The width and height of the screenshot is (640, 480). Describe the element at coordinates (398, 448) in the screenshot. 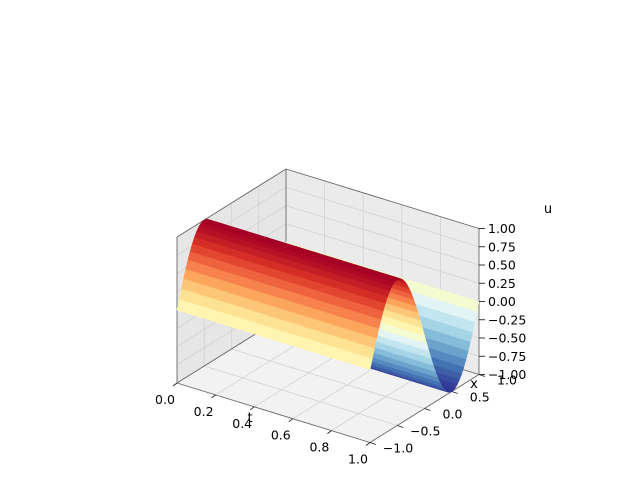

I see `x-tick-label: −1.0` at that location.